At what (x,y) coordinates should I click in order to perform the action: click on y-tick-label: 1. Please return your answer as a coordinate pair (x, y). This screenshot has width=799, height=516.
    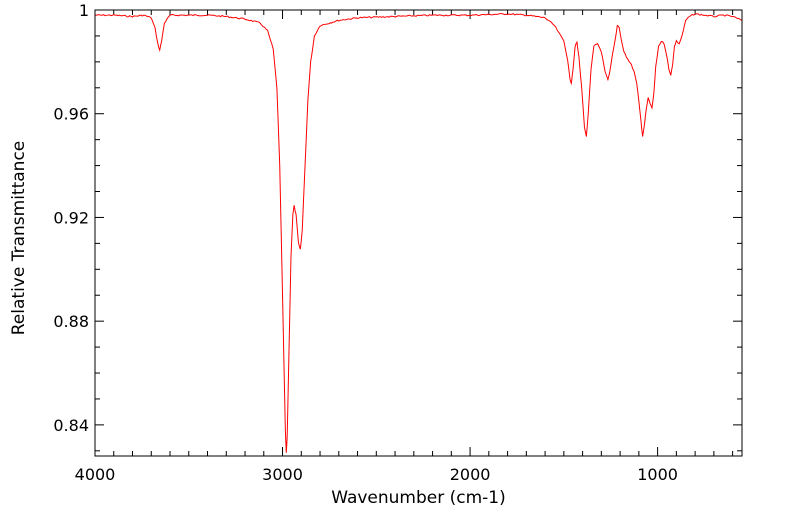
    Looking at the image, I should click on (84, 10).